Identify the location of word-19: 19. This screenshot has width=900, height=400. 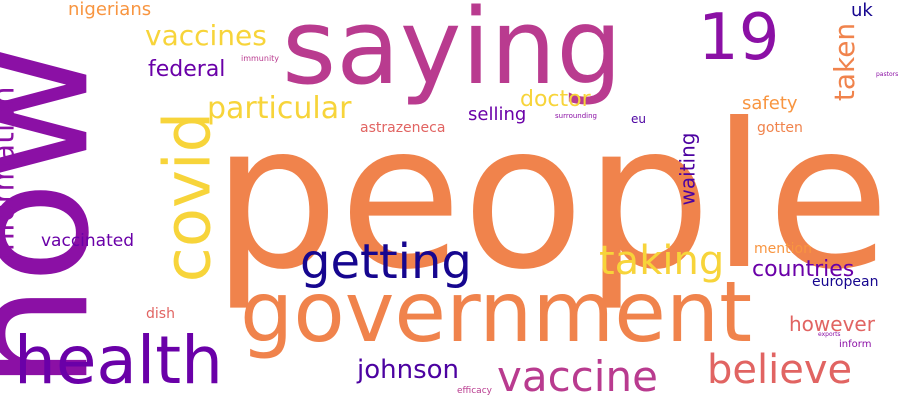
(739, 38).